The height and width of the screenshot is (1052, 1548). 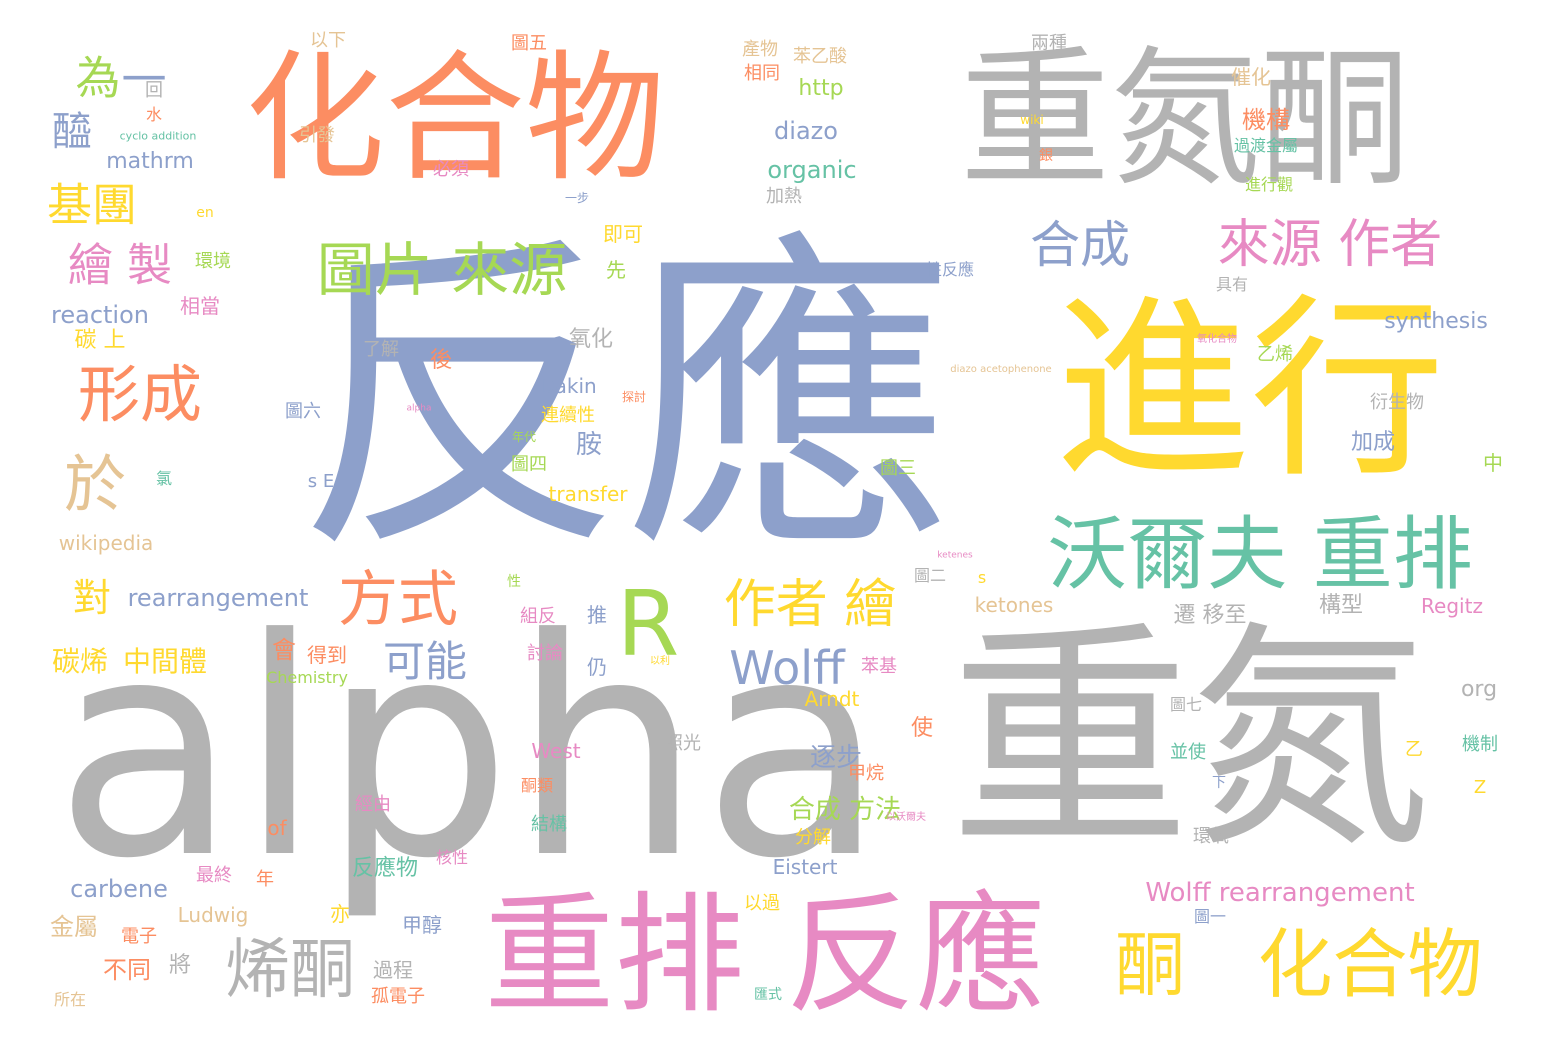 What do you see at coordinates (127, 970) in the screenshot?
I see `w-butong: 不同` at bounding box center [127, 970].